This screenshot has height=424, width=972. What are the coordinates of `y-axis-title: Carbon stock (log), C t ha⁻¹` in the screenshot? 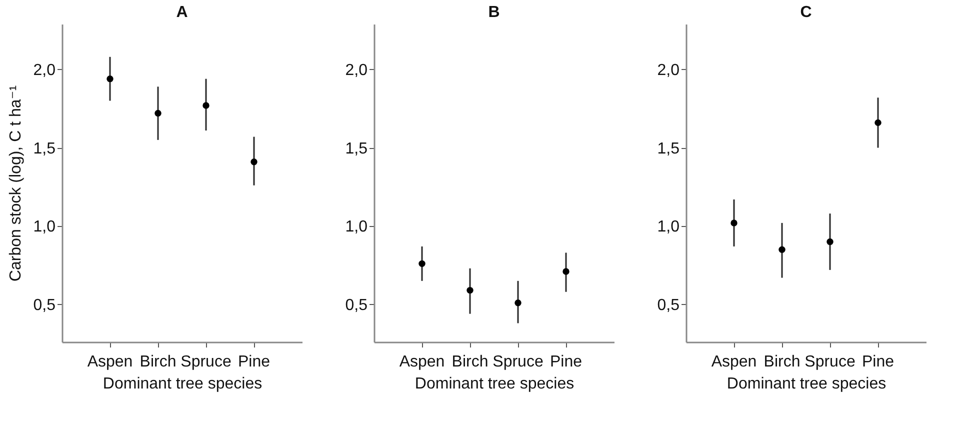 It's located at (15, 183).